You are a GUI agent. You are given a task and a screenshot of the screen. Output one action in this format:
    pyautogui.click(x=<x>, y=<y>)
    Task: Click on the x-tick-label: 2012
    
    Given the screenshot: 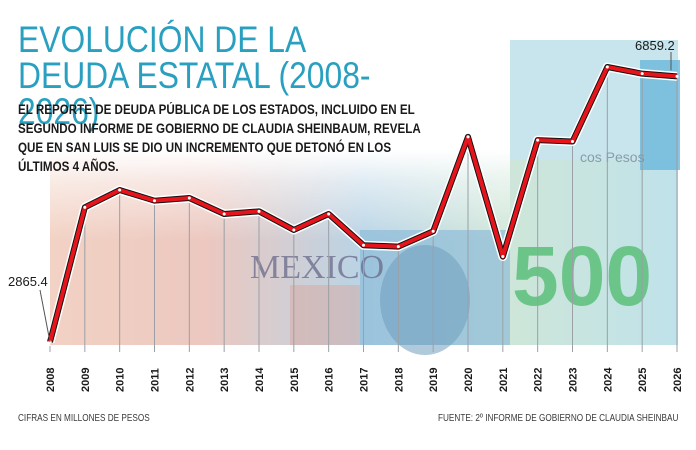 What is the action you would take?
    pyautogui.click(x=190, y=380)
    